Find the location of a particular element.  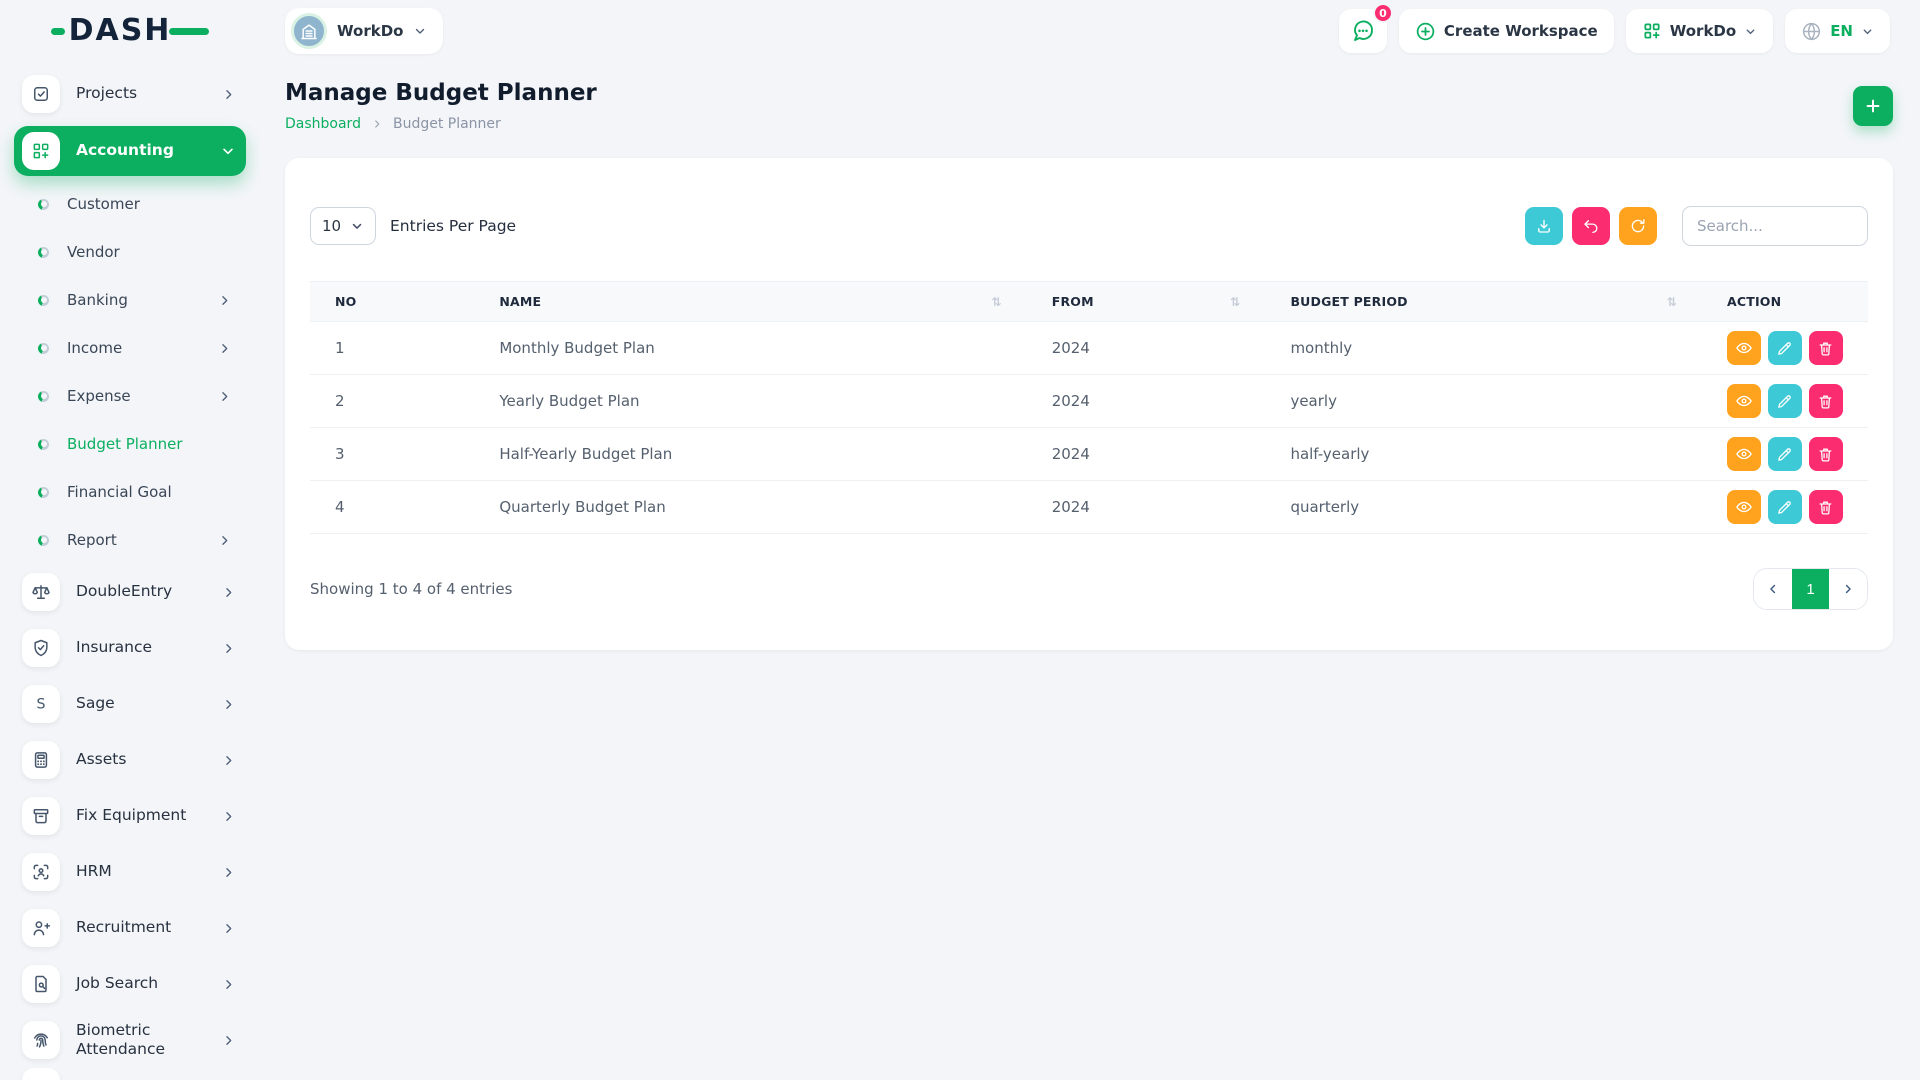

cell-budget-period: yearly is located at coordinates (1483, 401).